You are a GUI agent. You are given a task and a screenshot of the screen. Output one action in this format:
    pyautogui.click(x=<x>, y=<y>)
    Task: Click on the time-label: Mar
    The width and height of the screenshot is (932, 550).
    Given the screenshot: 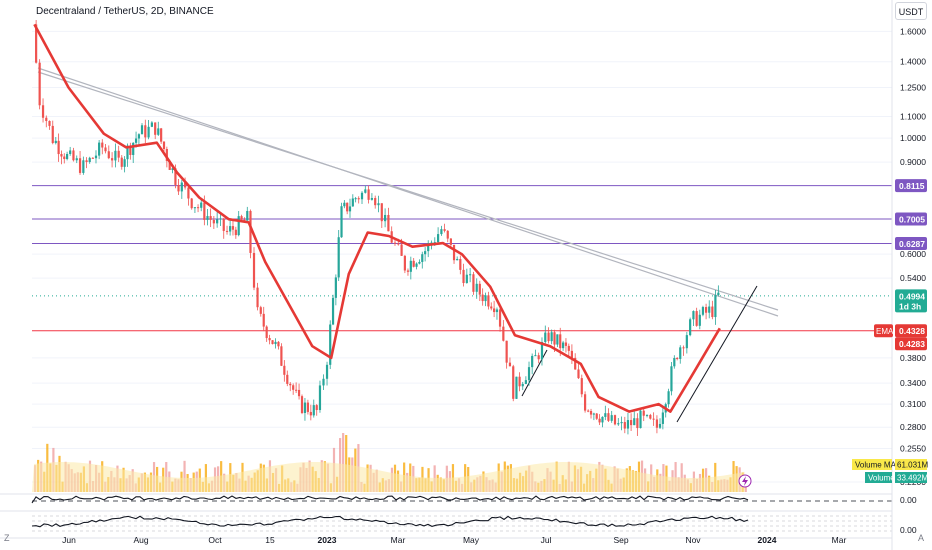 What is the action you would take?
    pyautogui.click(x=398, y=540)
    